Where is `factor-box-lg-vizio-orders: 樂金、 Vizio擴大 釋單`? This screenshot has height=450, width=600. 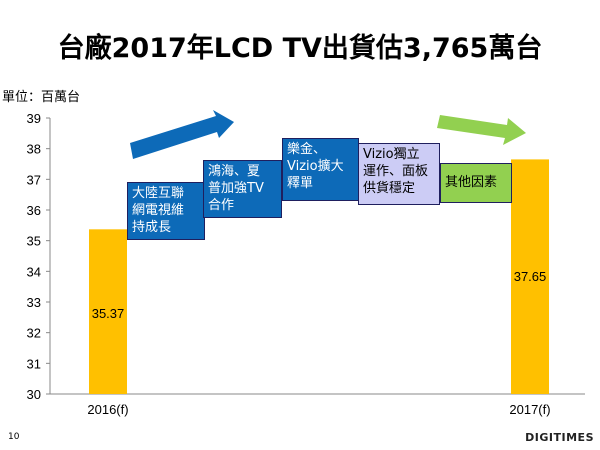
factor-box-lg-vizio-orders: 樂金、 Vizio擴大 釋單 is located at coordinates (320, 169).